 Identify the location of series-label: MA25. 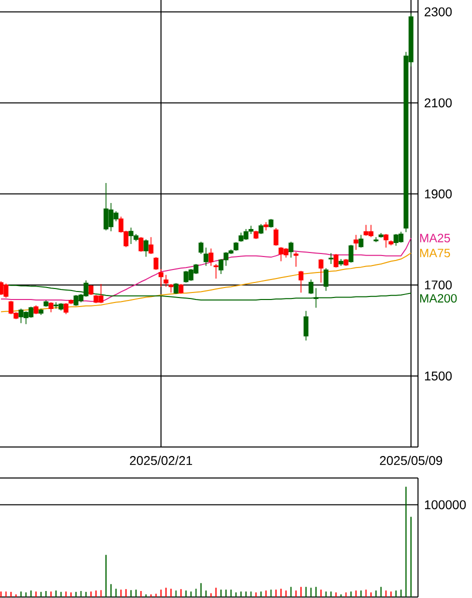
(435, 238).